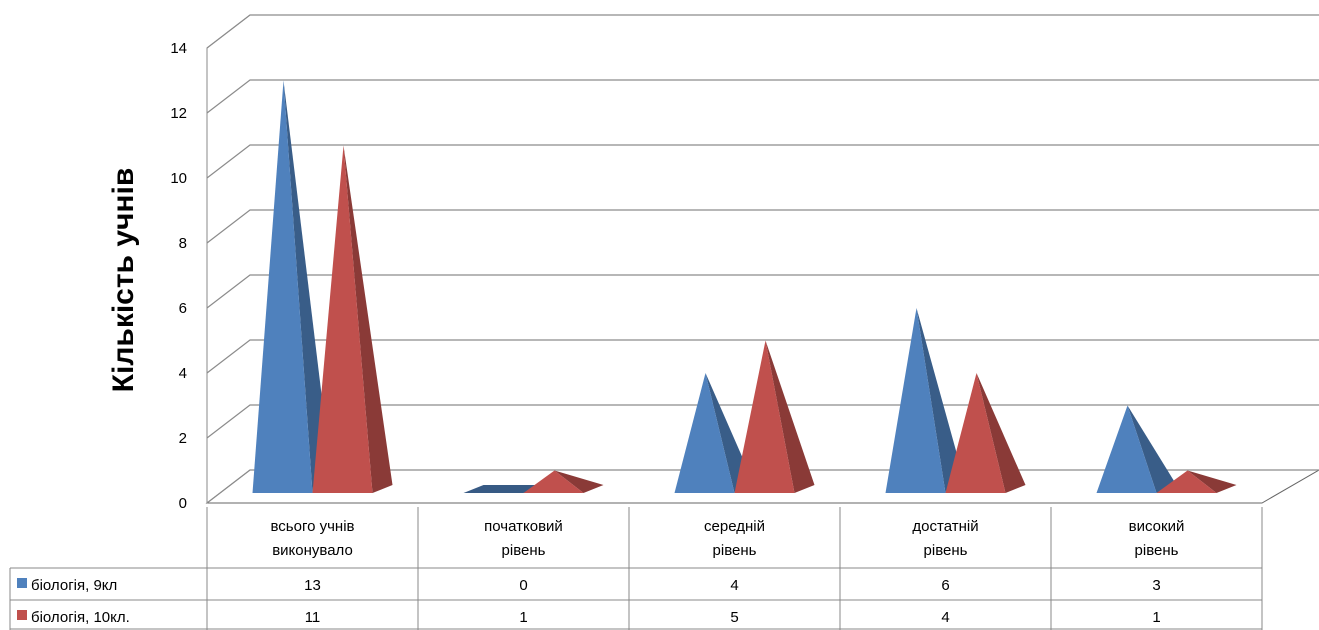 This screenshot has height=630, width=1319. I want to click on table-cell: 0, so click(523, 585).